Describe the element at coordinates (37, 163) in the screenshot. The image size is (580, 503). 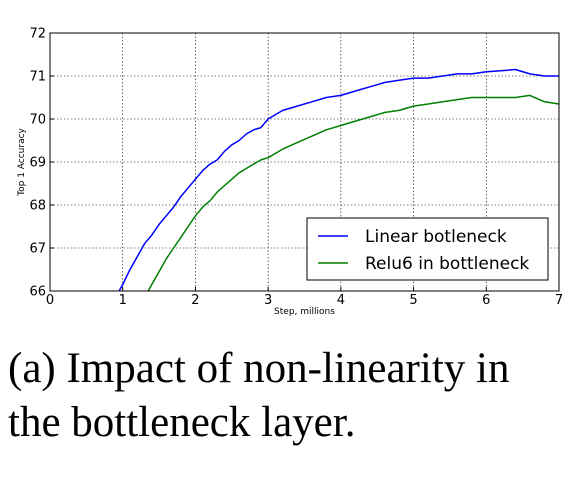
I see `y-tick-label: 69` at that location.